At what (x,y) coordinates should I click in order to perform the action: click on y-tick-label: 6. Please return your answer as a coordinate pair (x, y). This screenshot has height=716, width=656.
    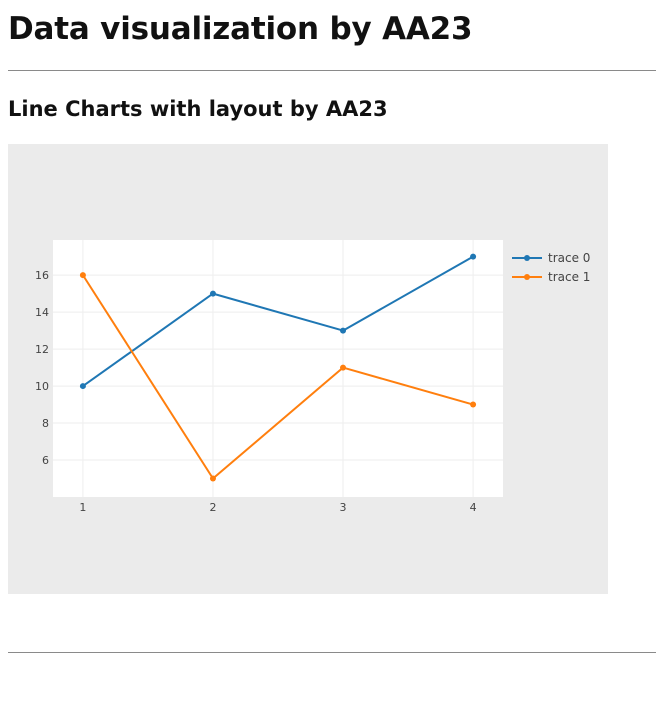
    Looking at the image, I should click on (45, 460).